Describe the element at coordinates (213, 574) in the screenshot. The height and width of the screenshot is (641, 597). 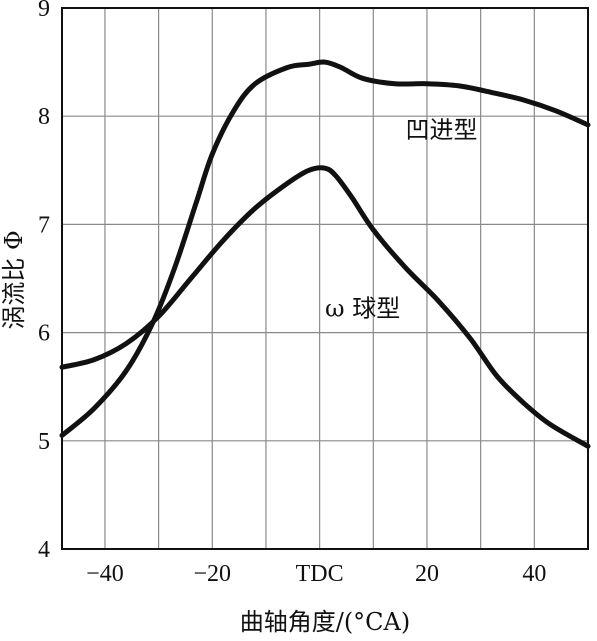
I see `x-tick-label: −20` at that location.